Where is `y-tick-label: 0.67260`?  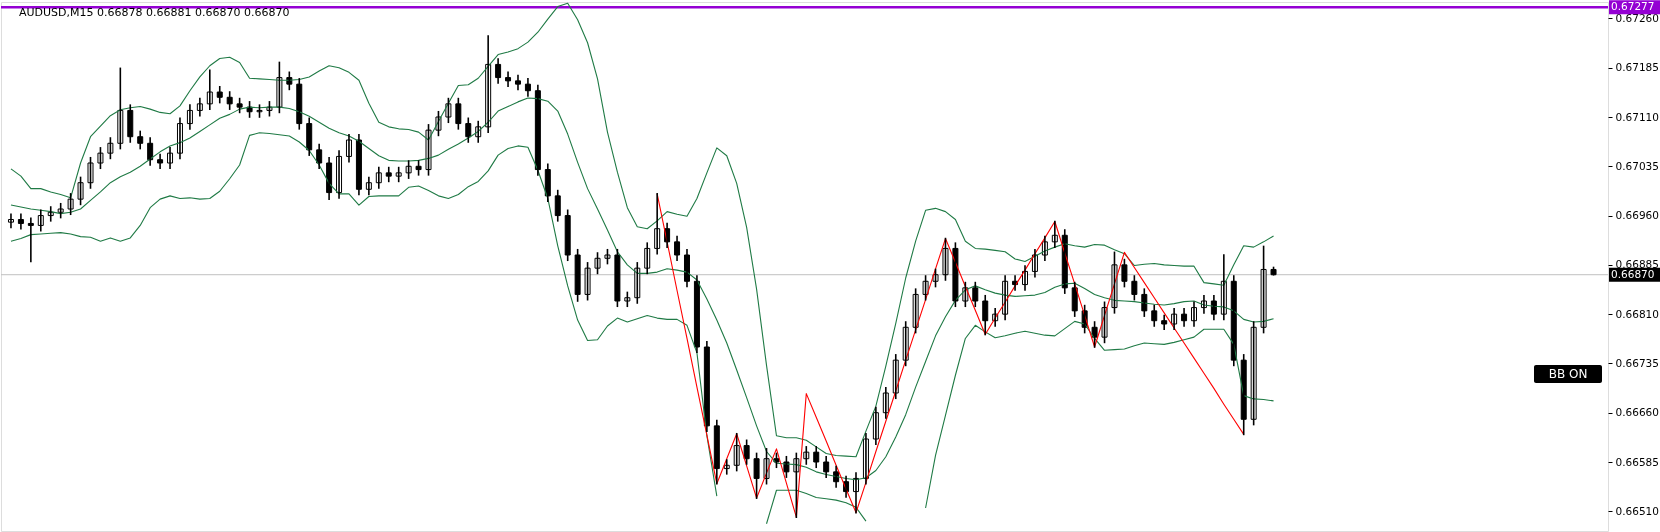 y-tick-label: 0.67260 is located at coordinates (1637, 17).